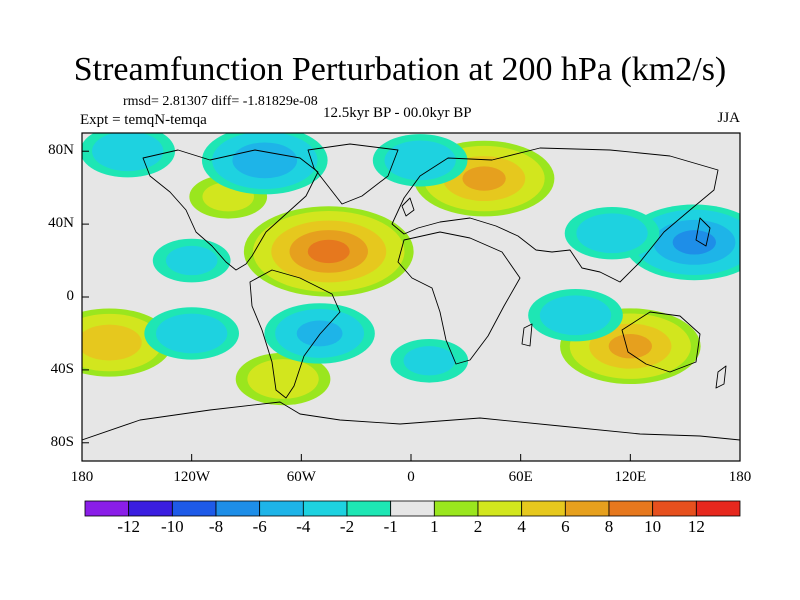  What do you see at coordinates (703, 232) in the screenshot?
I see `coastline-japan` at bounding box center [703, 232].